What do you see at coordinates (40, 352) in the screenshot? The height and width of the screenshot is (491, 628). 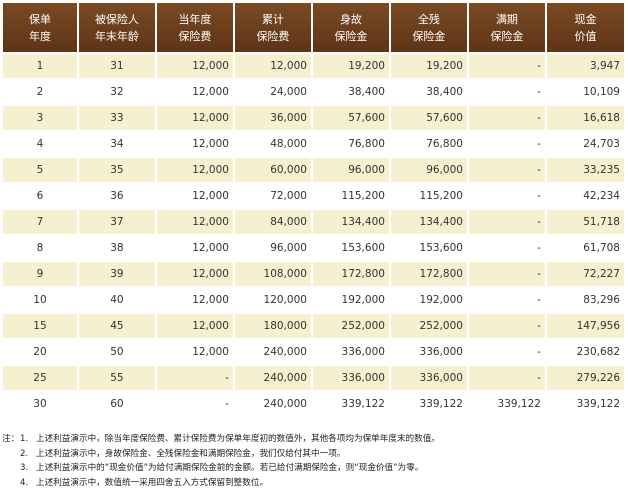 I see `cell-policy-year: 20` at bounding box center [40, 352].